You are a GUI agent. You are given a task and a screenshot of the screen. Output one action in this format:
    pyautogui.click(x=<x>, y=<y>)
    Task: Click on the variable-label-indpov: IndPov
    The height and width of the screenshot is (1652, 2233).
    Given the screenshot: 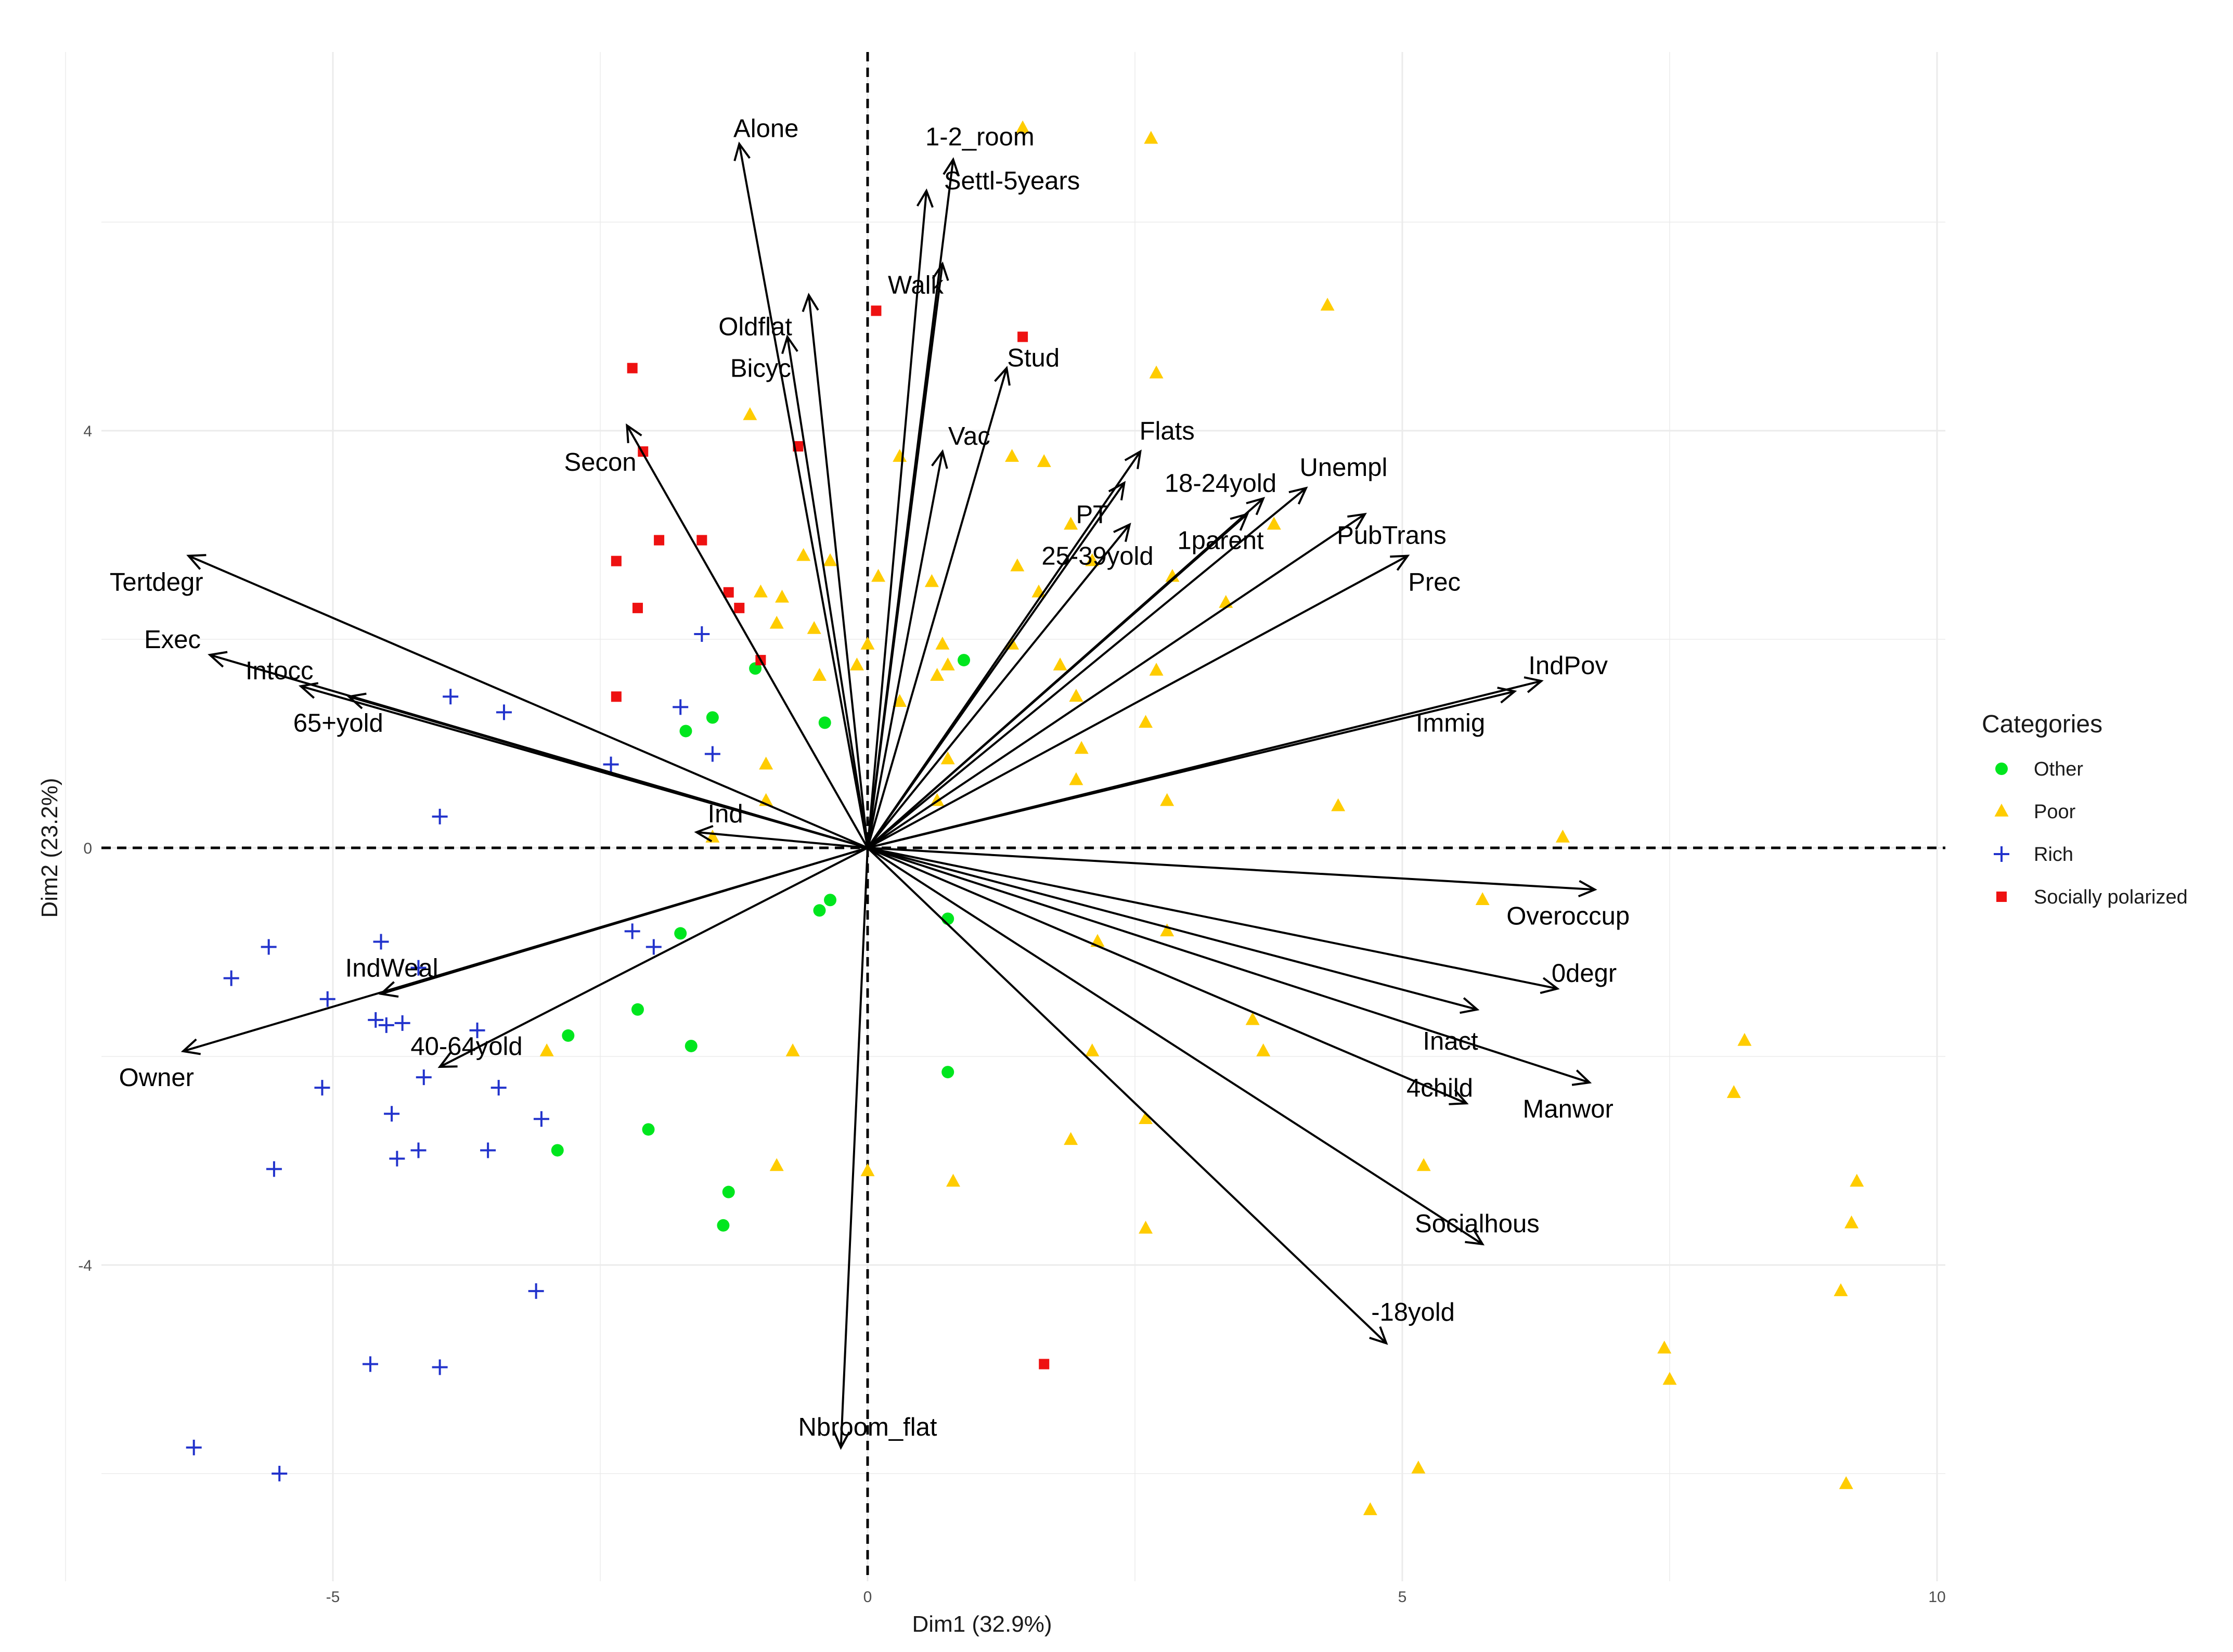 What is the action you would take?
    pyautogui.click(x=1568, y=666)
    